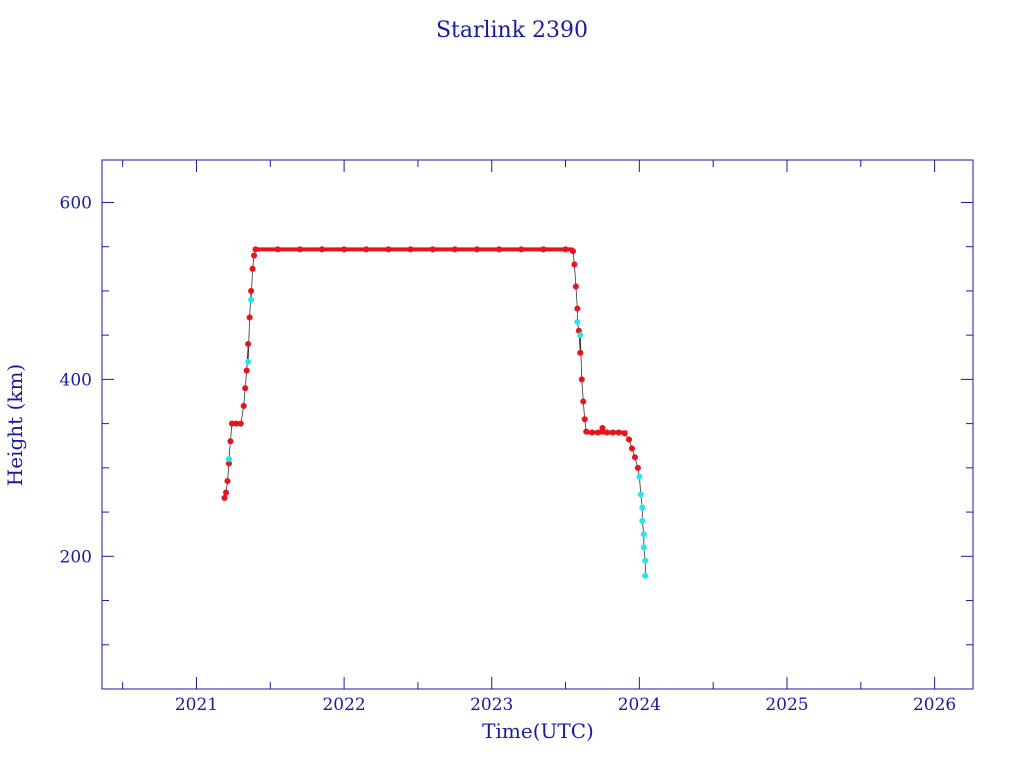 The width and height of the screenshot is (1024, 768). I want to click on x-tick-label: 2024, so click(639, 705).